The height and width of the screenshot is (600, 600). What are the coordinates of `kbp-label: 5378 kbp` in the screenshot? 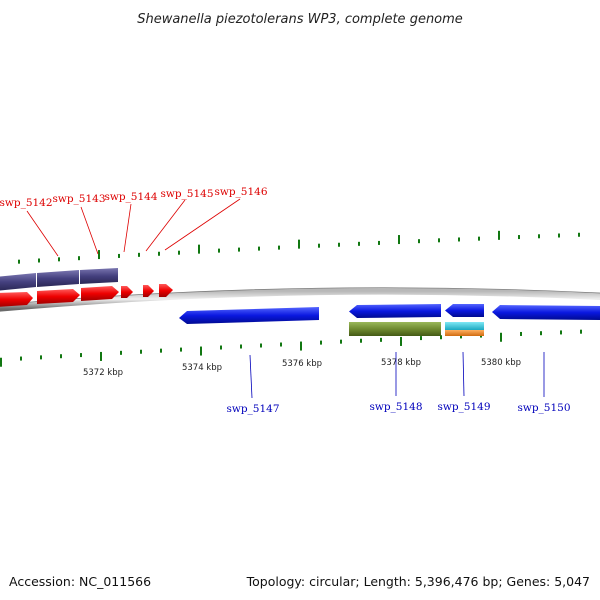 It's located at (401, 363).